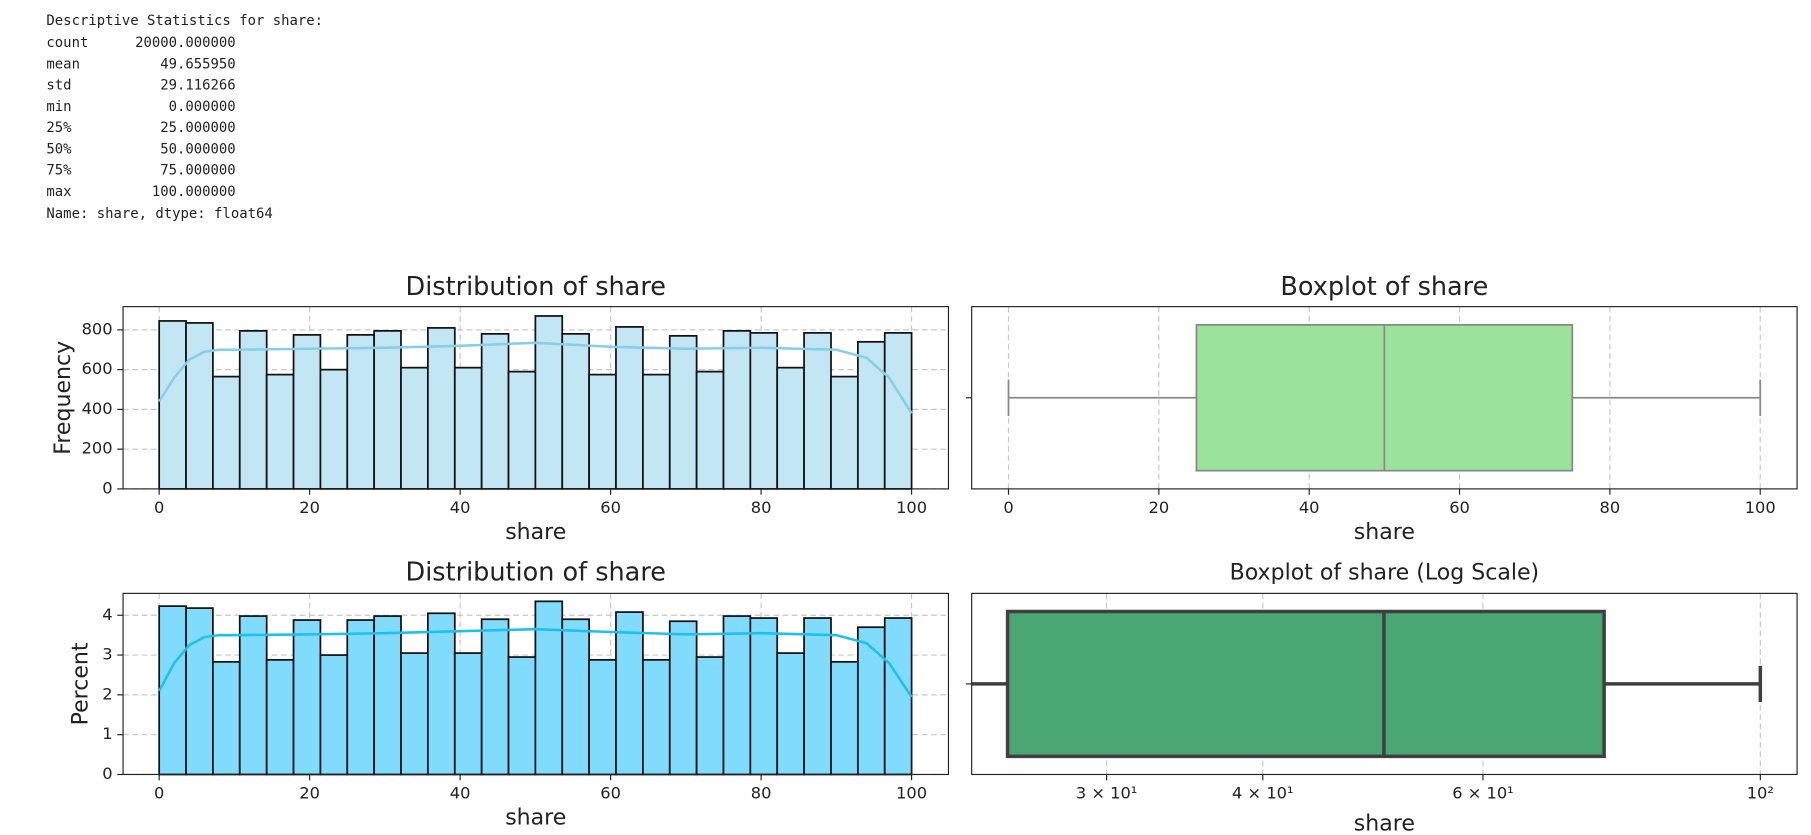 The image size is (1811, 835). What do you see at coordinates (97, 448) in the screenshot?
I see `y-tick-label: 200` at bounding box center [97, 448].